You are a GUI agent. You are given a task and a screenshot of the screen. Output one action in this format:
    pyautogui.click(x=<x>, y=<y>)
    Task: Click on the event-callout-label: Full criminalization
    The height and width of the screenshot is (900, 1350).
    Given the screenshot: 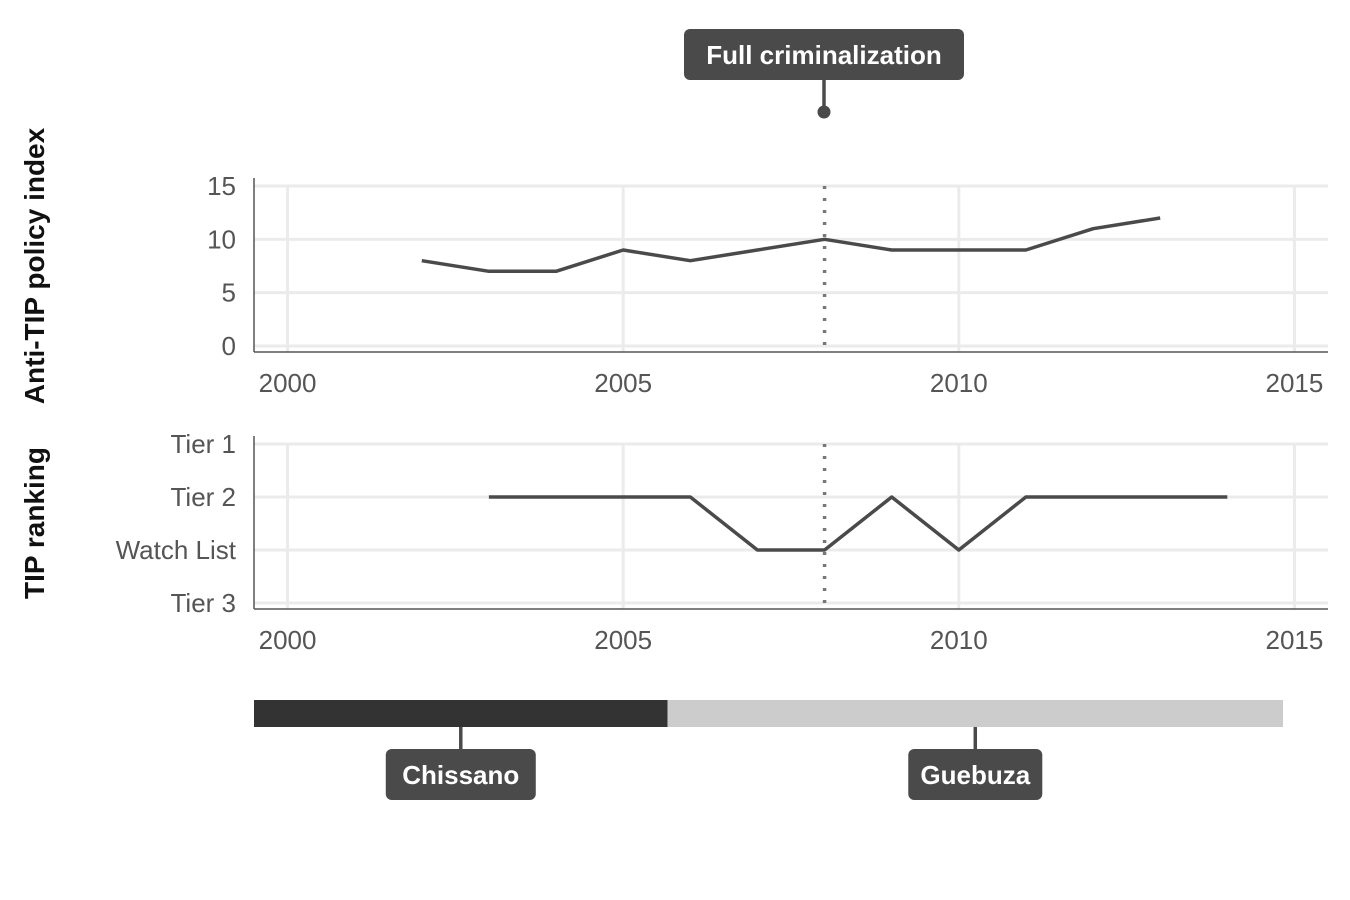 What is the action you would take?
    pyautogui.click(x=823, y=55)
    